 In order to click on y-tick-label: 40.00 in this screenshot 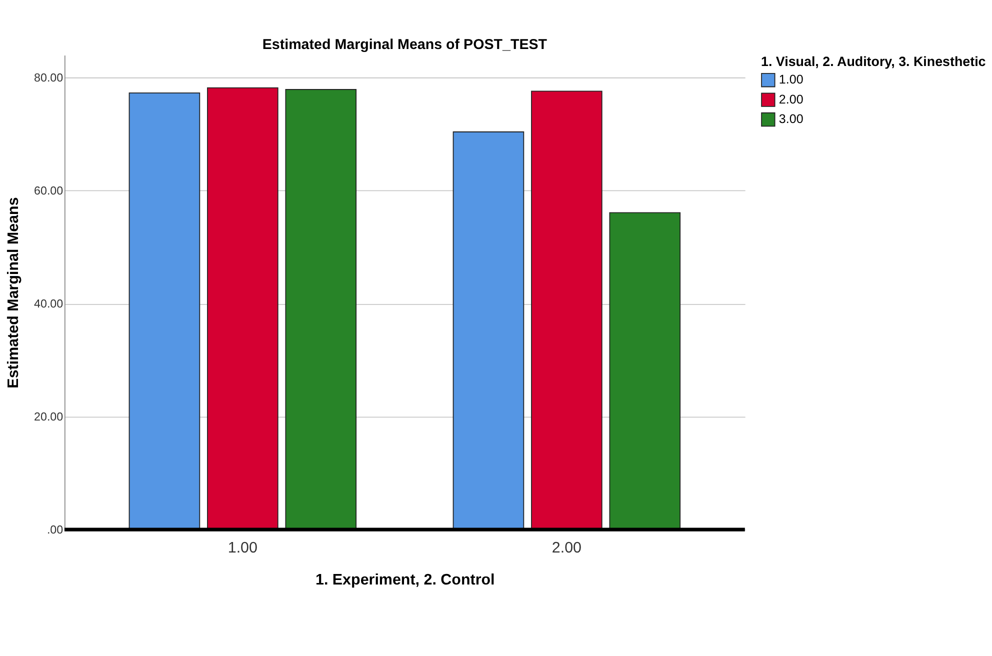, I will do `click(49, 304)`.